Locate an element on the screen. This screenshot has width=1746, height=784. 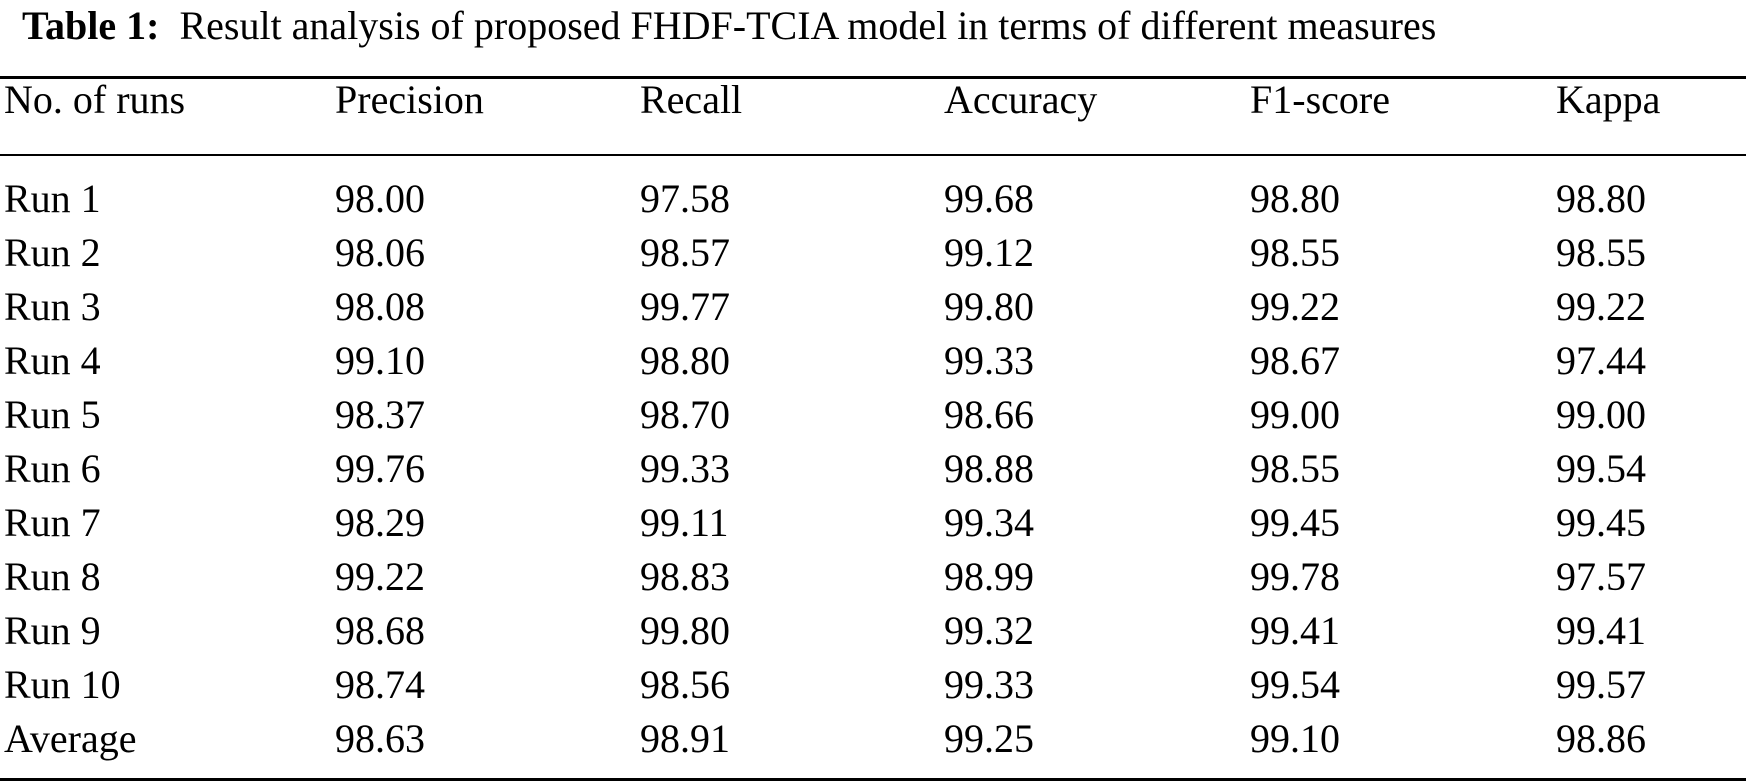
row-label: Run 2 is located at coordinates (52, 252).